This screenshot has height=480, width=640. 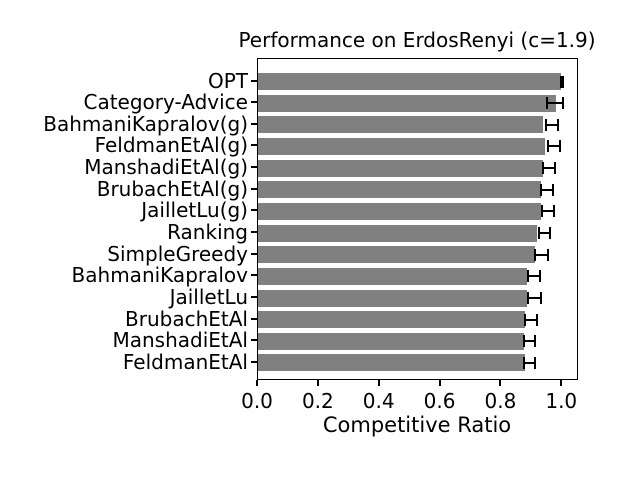 What do you see at coordinates (254, 188) in the screenshot?
I see `y-tick-BrubachEtAl(g)` at bounding box center [254, 188].